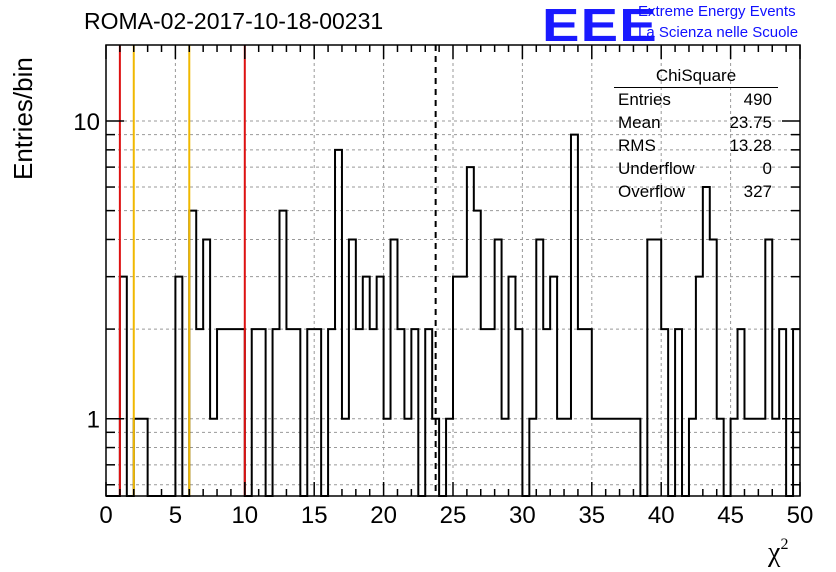 The width and height of the screenshot is (836, 572). Describe the element at coordinates (522, 515) in the screenshot. I see `x-tick-label: 30` at that location.